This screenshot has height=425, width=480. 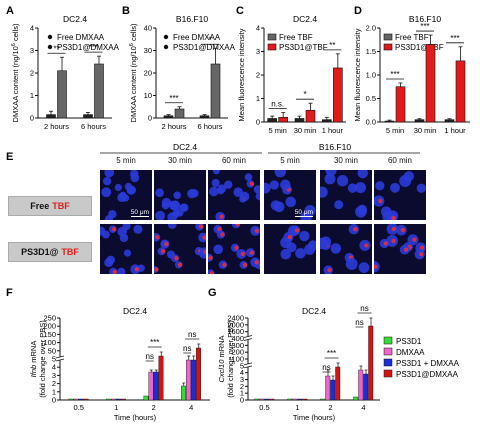 What do you see at coordinates (54, 383) in the screenshot?
I see `y-tick-label: 2` at bounding box center [54, 383].